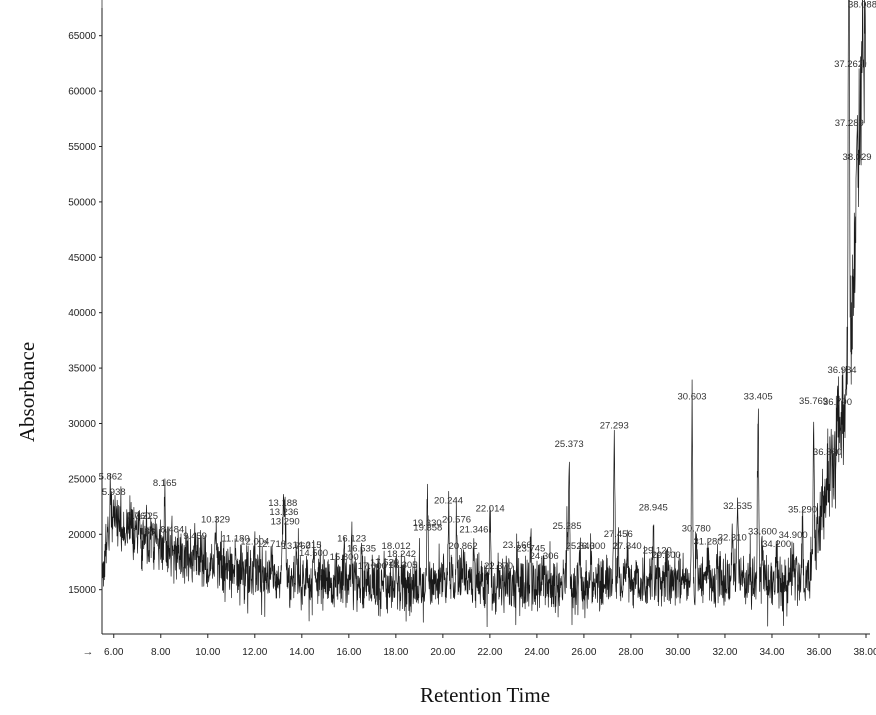 The image size is (876, 715). What do you see at coordinates (653, 507) in the screenshot?
I see `peak-label: 28.945` at bounding box center [653, 507].